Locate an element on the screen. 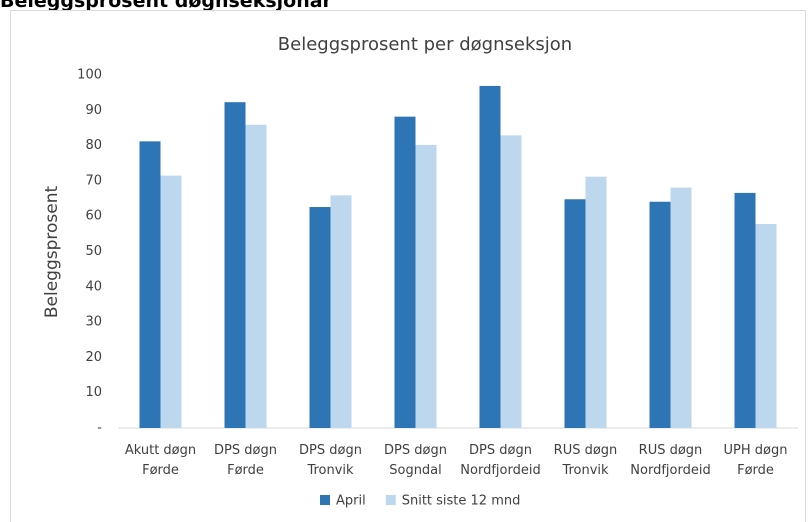 The image size is (809, 522). legend-label: Snitt siste 12 mnd is located at coordinates (461, 501).